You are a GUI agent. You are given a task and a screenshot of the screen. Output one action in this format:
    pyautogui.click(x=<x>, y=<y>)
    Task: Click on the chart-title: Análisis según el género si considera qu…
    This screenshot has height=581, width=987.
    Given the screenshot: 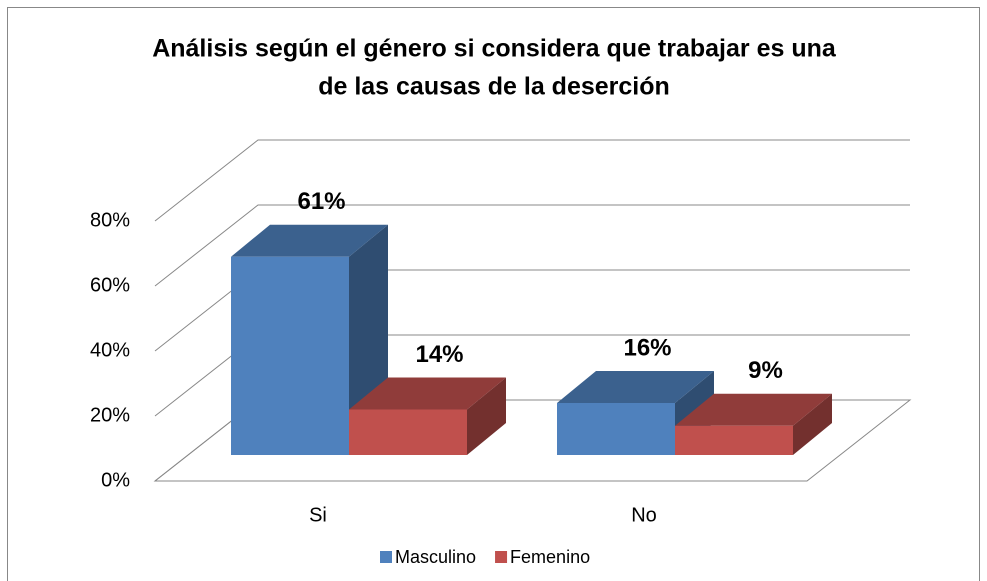 What is the action you would take?
    pyautogui.click(x=494, y=49)
    